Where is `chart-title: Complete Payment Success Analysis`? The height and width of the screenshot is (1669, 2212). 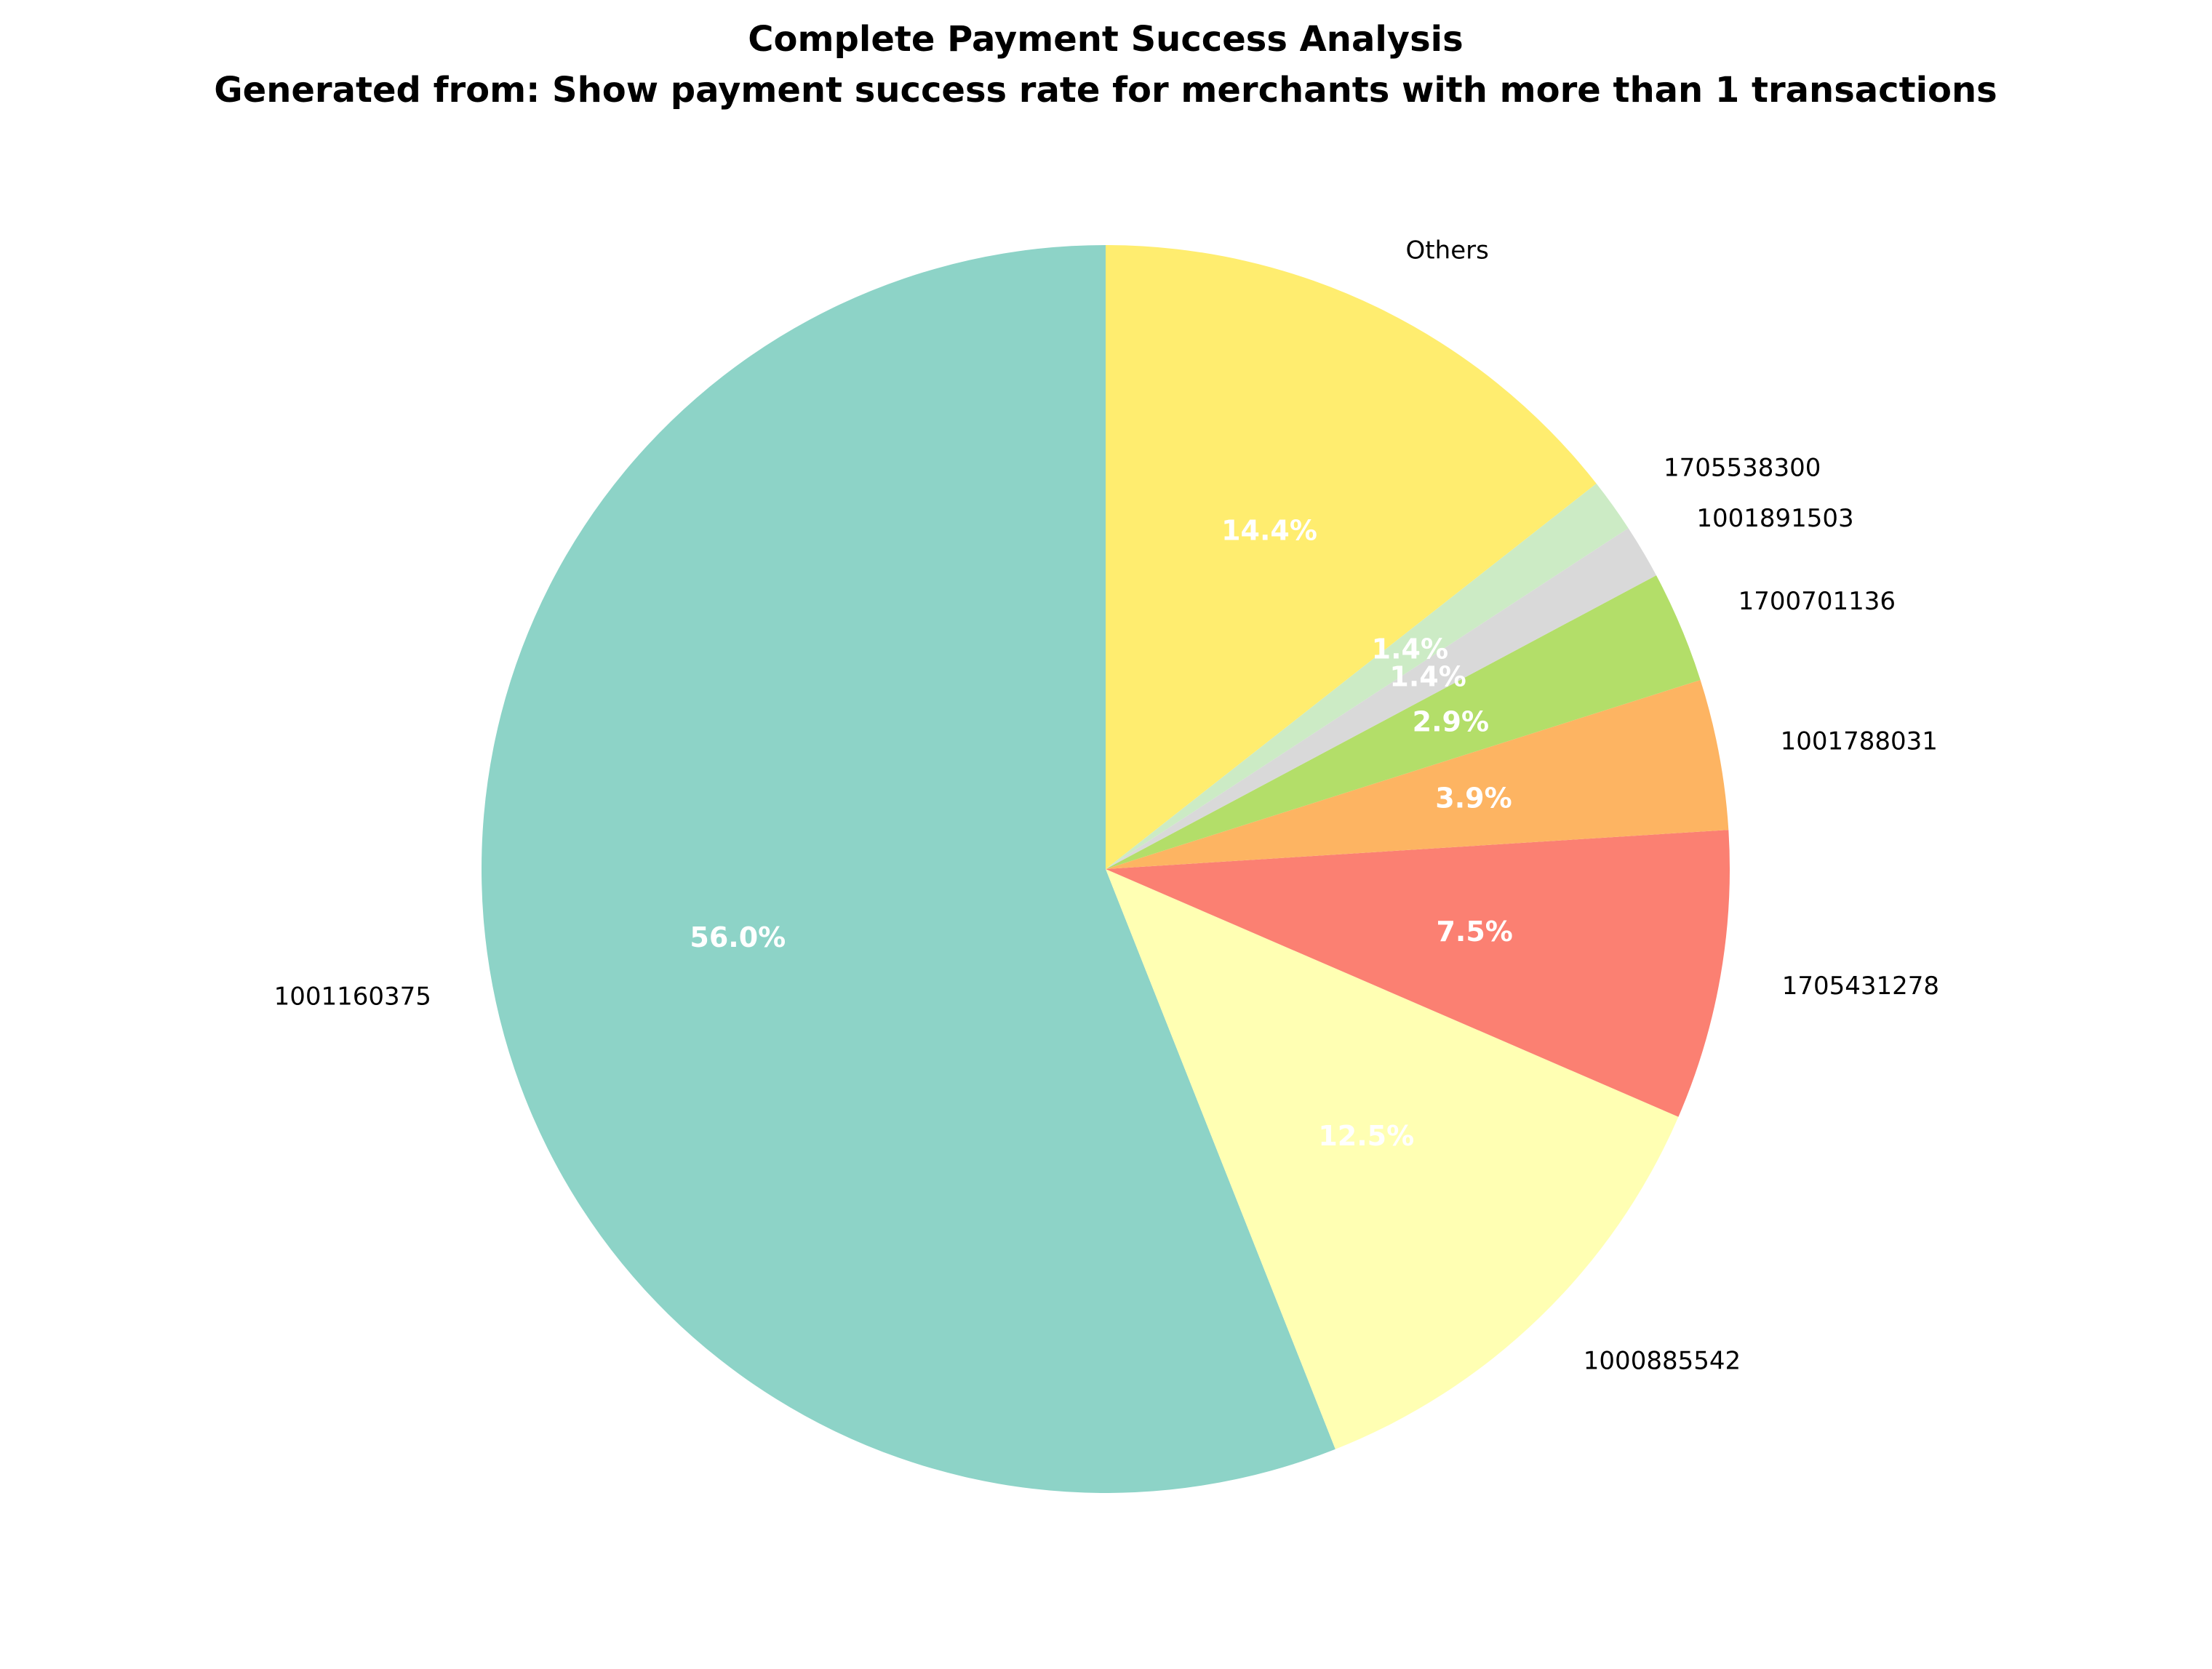 chart-title: Complete Payment Success Analysis is located at coordinates (1105, 40).